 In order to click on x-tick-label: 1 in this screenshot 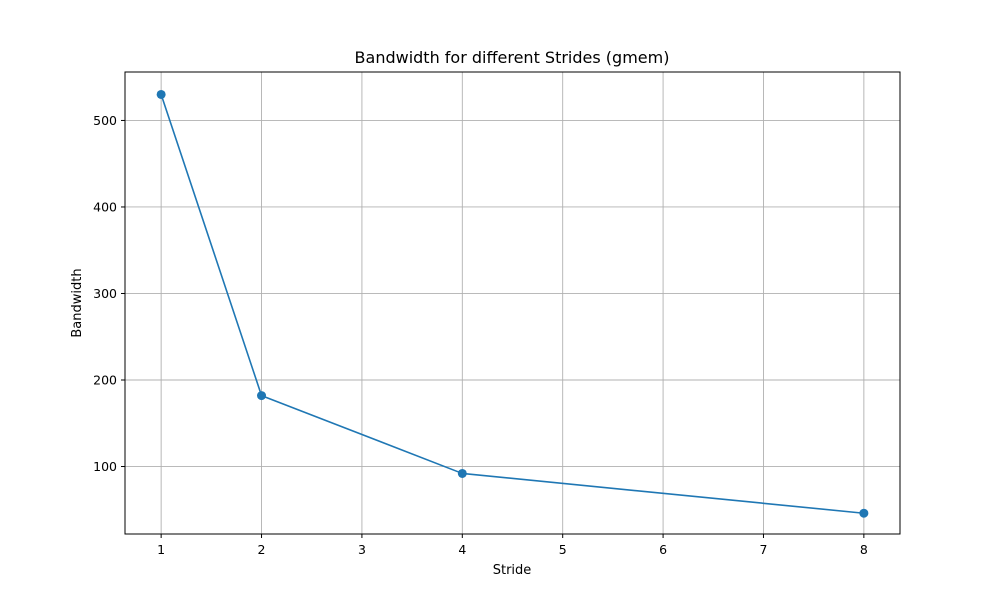, I will do `click(161, 549)`.